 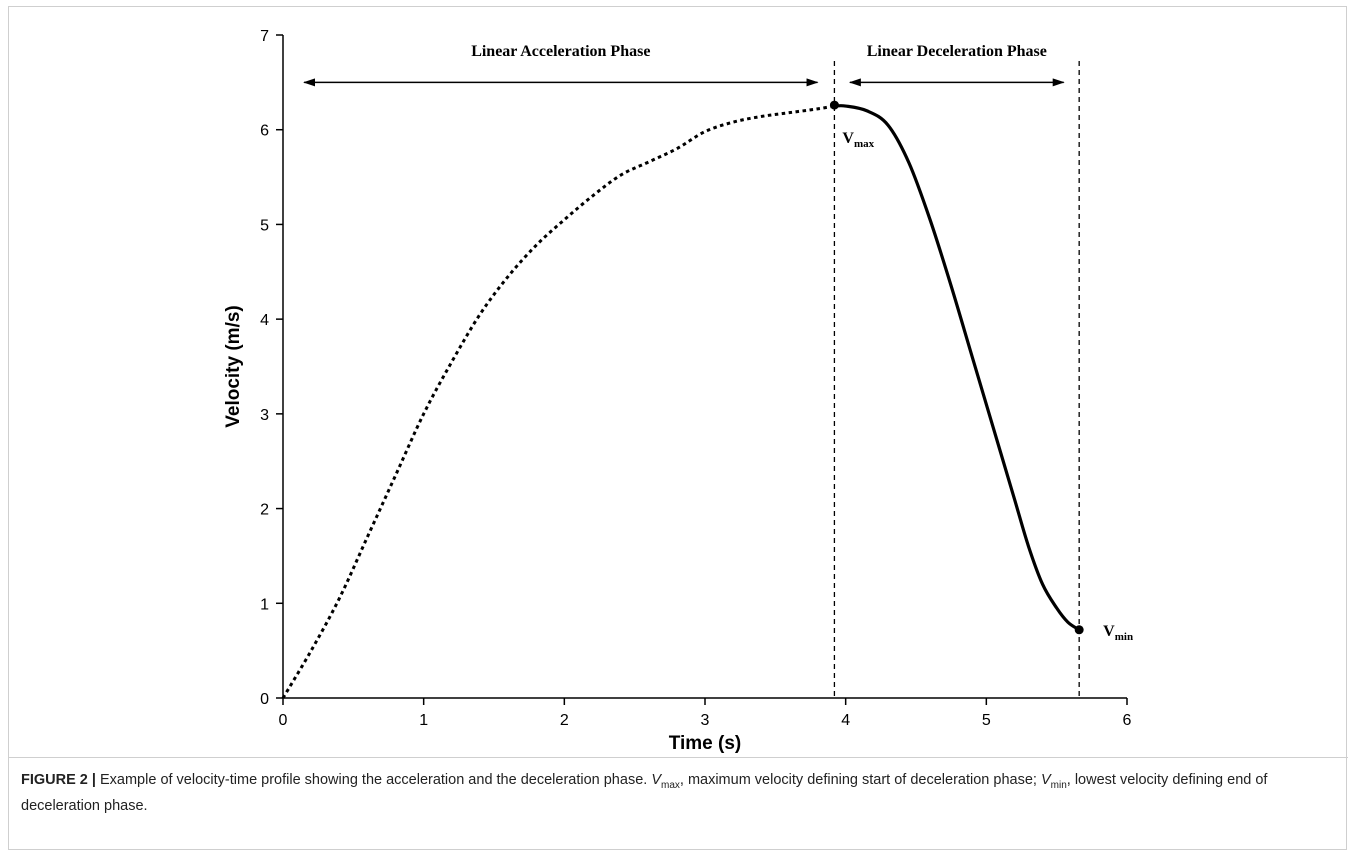 What do you see at coordinates (834, 105) in the screenshot?
I see `vmax-point` at bounding box center [834, 105].